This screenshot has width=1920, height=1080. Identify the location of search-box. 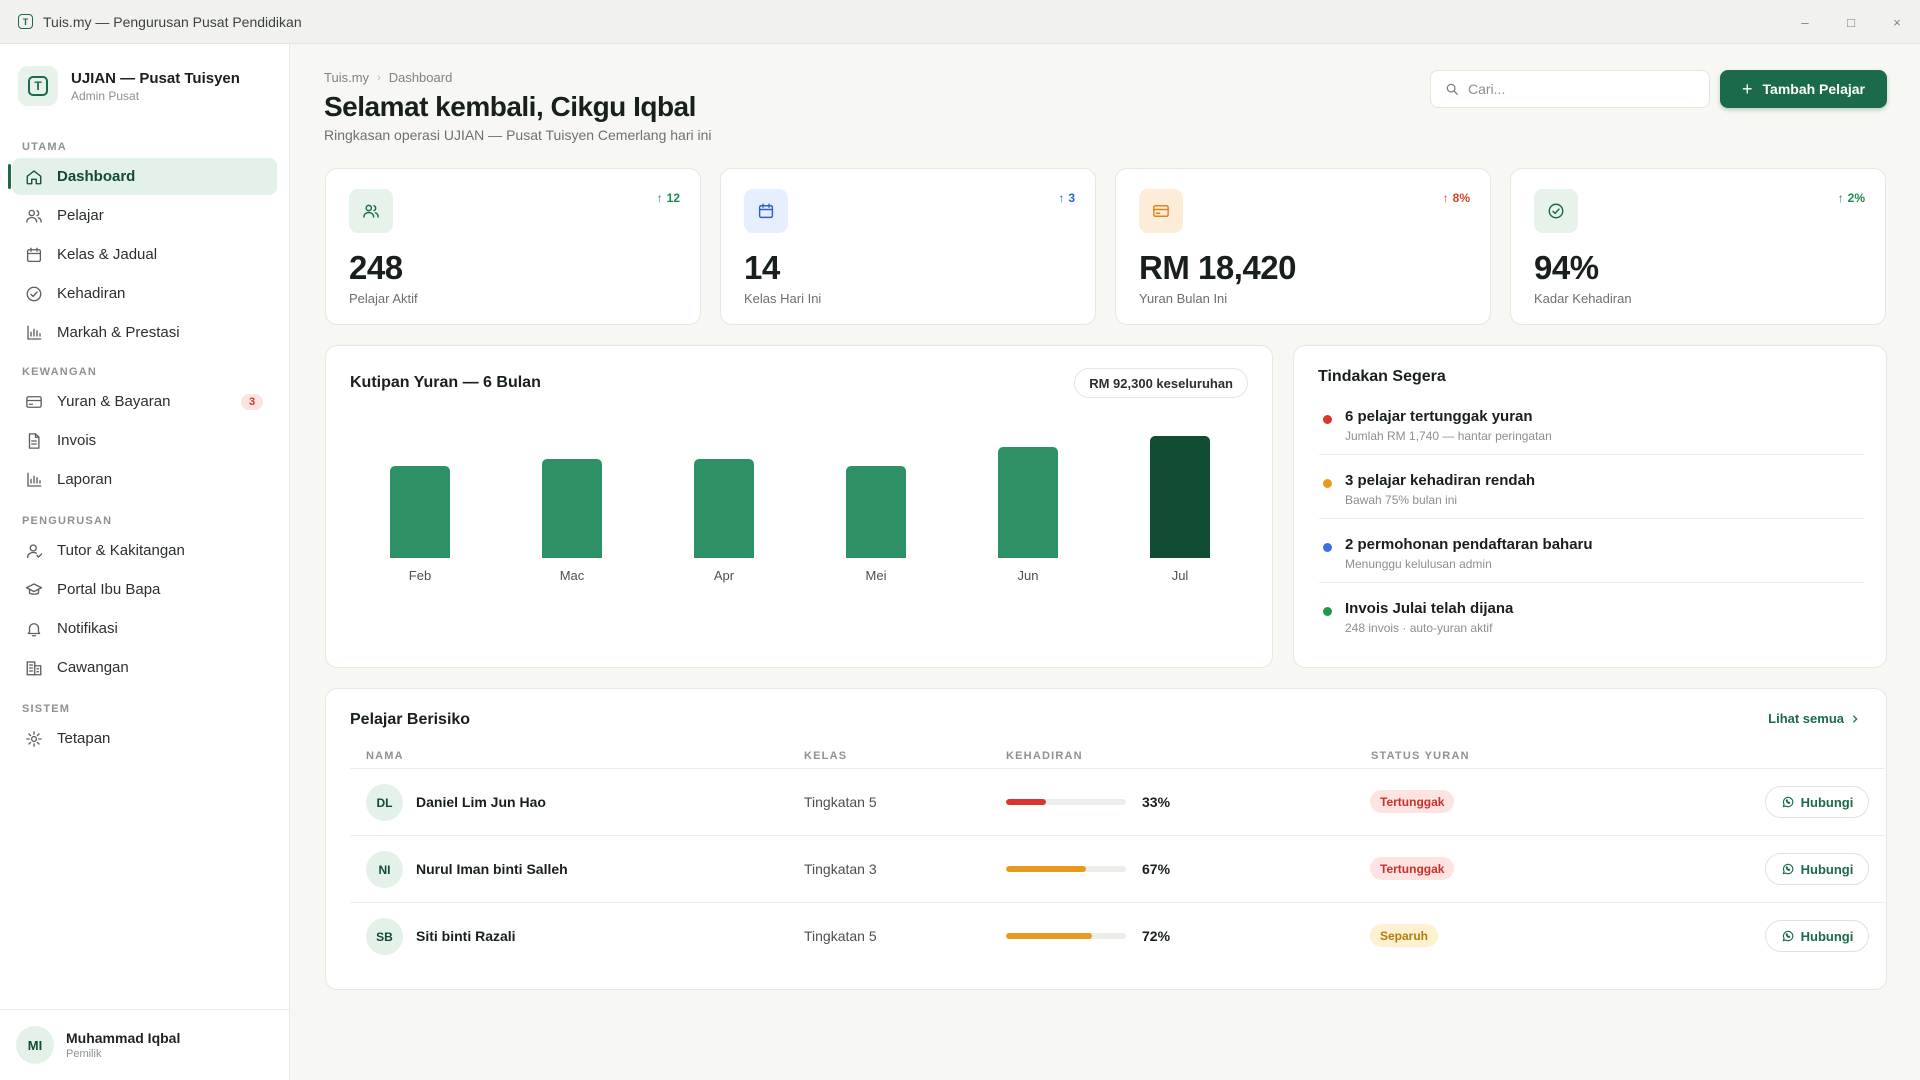
(1570, 89).